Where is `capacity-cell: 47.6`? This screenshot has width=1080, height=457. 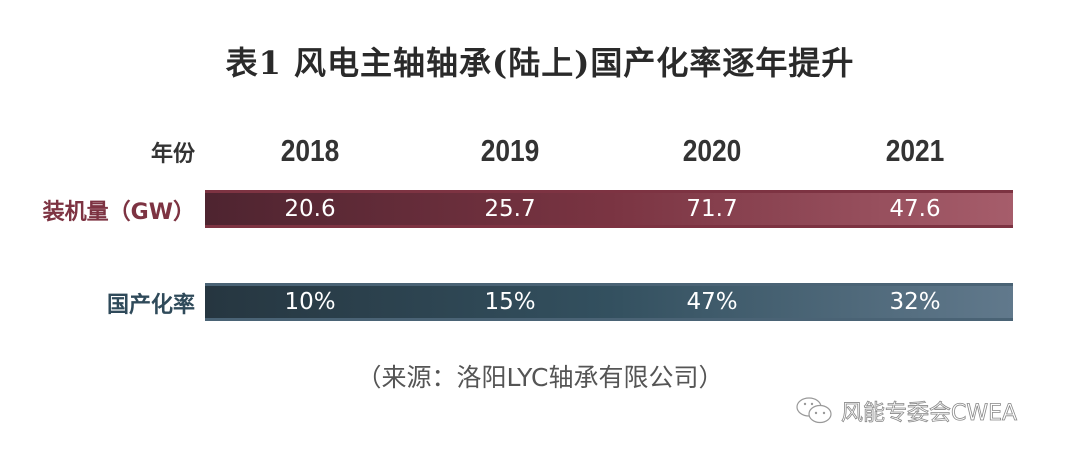 capacity-cell: 47.6 is located at coordinates (915, 209).